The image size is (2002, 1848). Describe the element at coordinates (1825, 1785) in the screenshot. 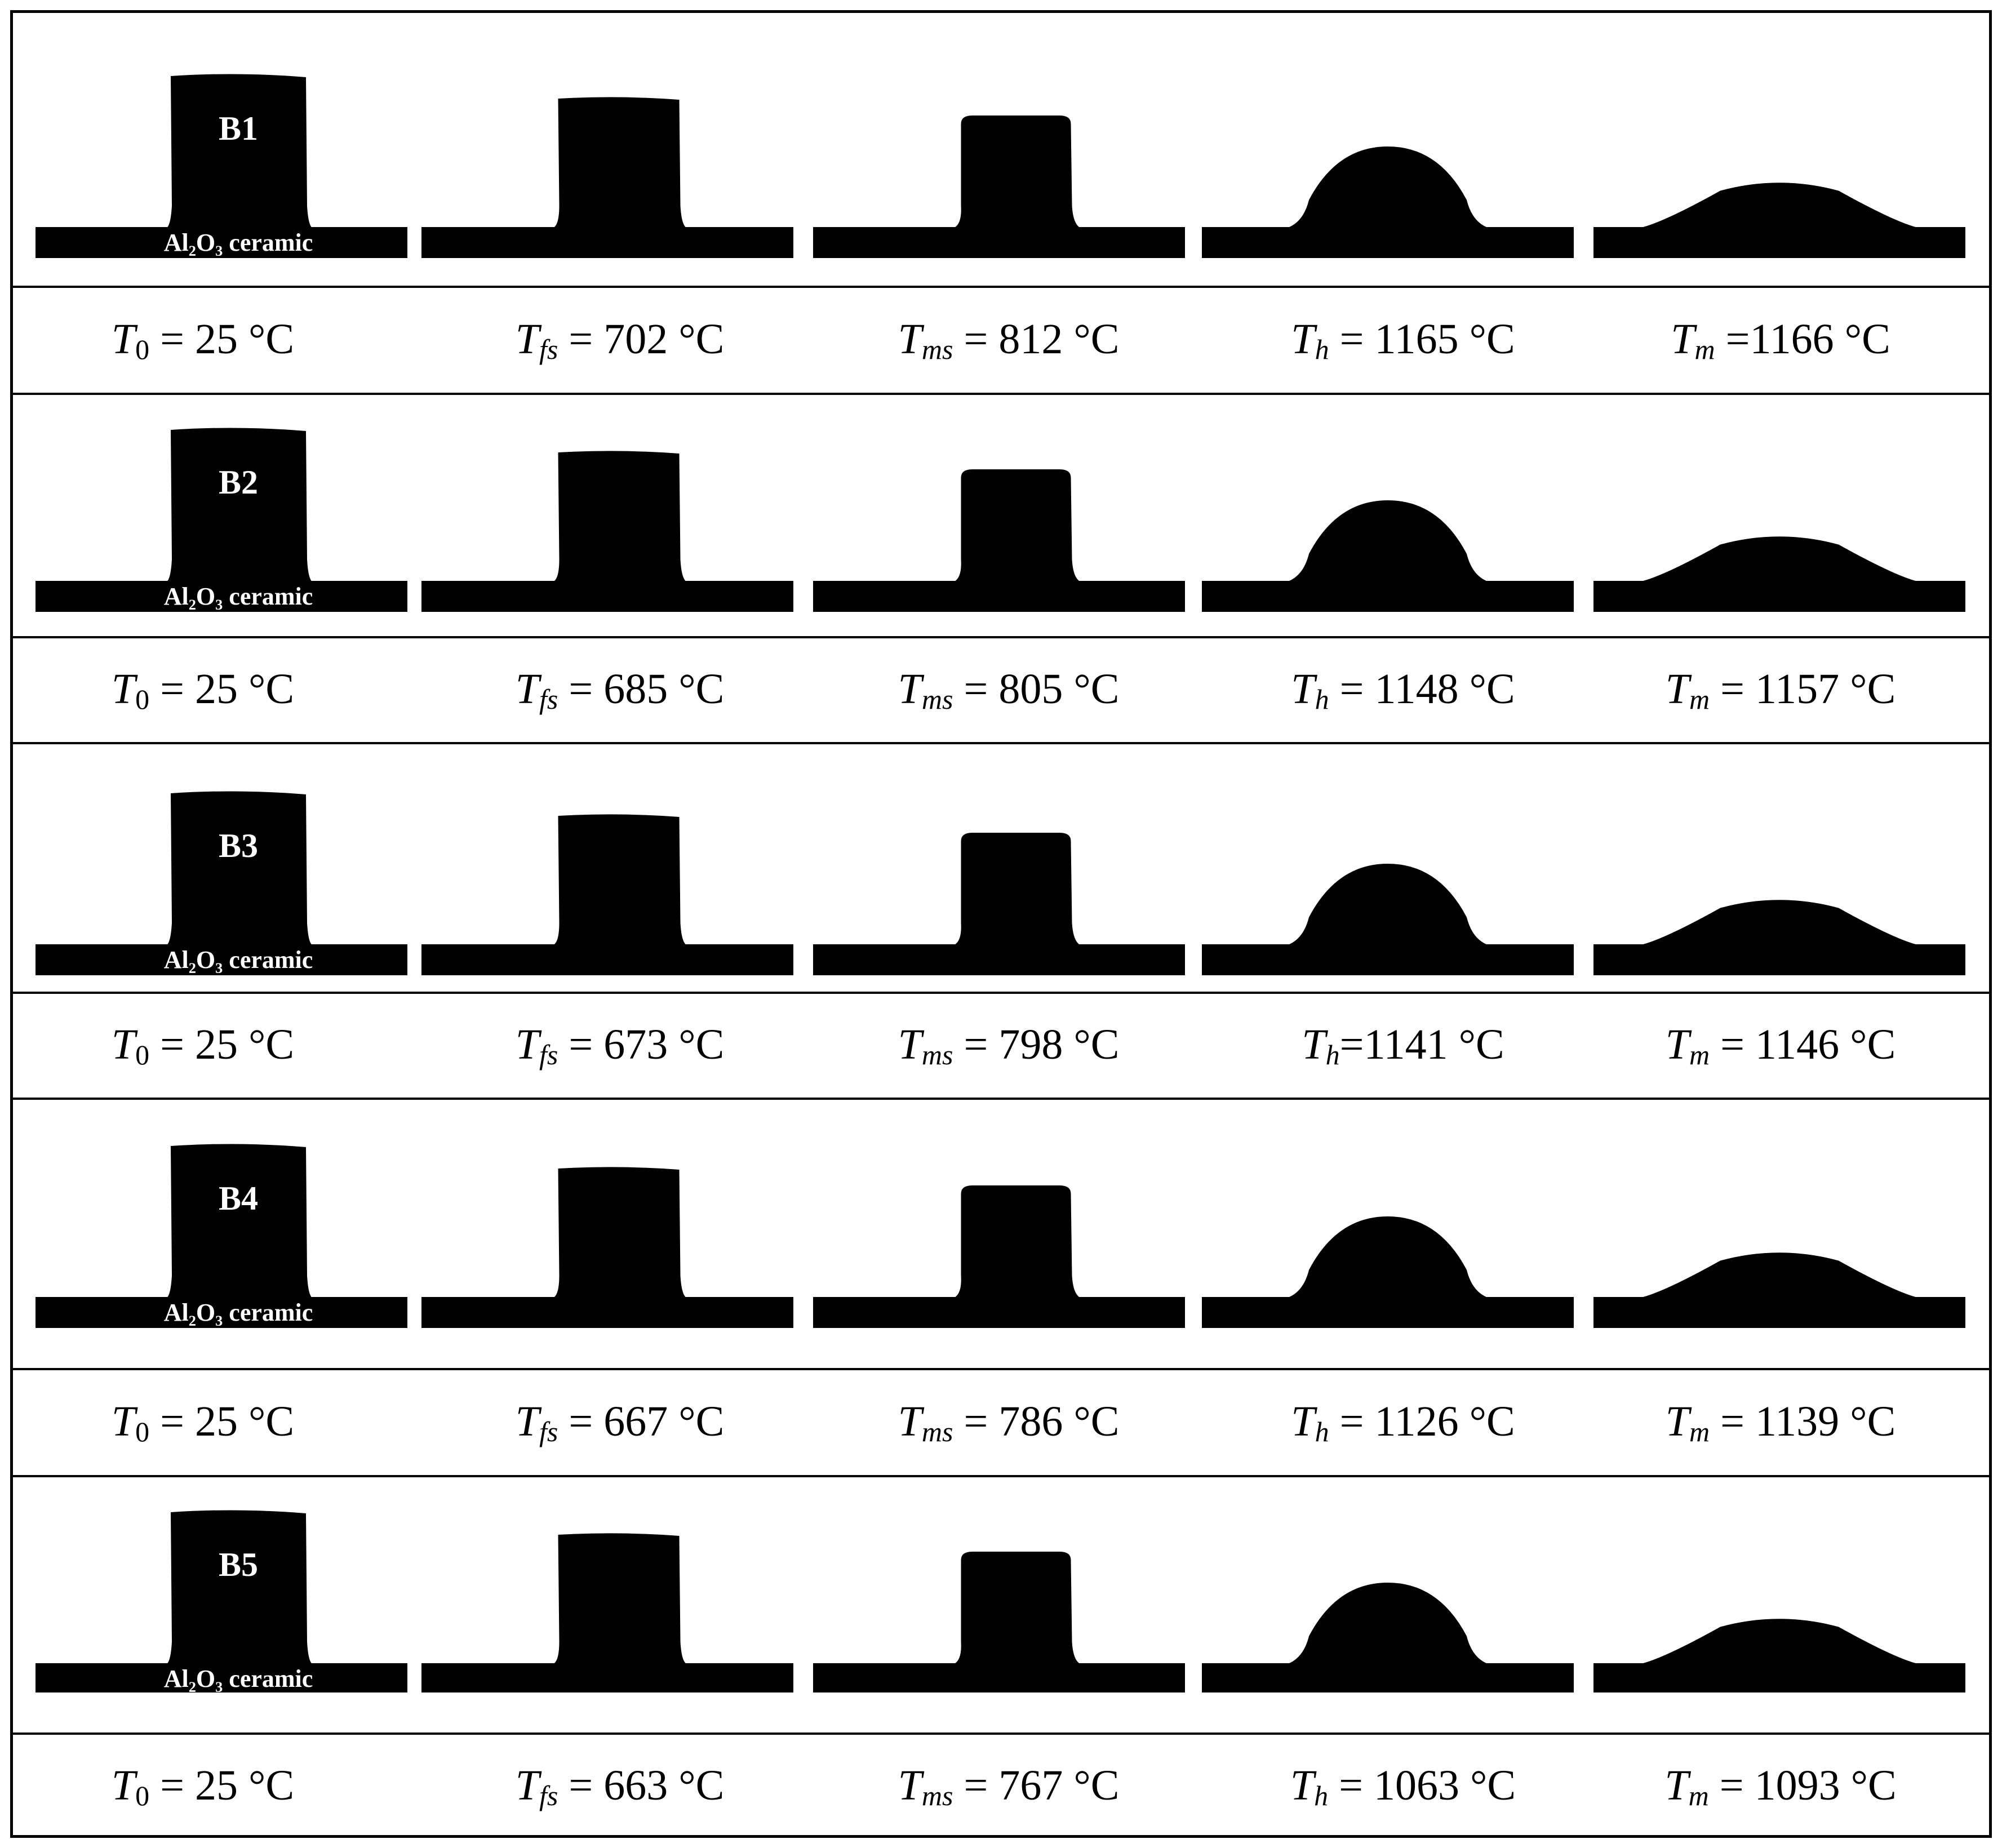

I see `temperature-value: 1093 °C` at that location.